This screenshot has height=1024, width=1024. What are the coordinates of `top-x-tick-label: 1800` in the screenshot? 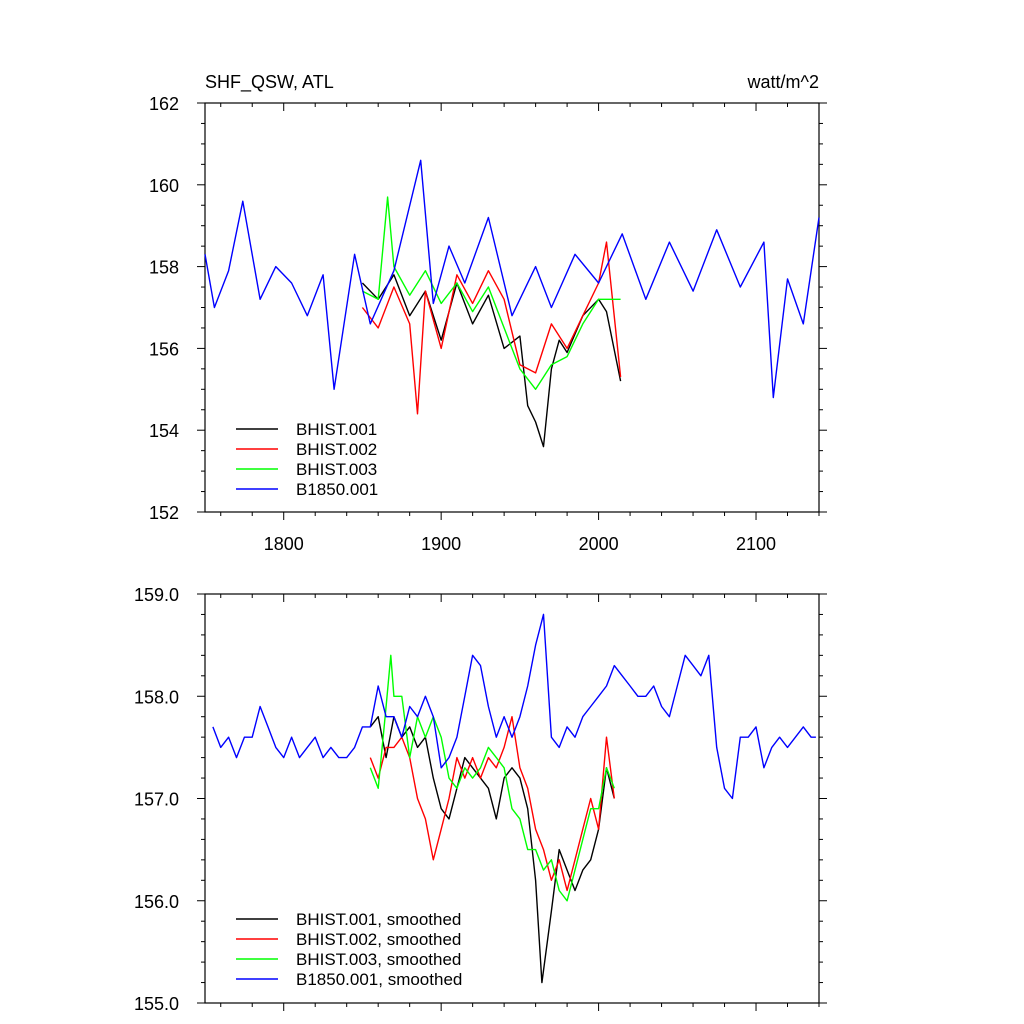 It's located at (284, 544).